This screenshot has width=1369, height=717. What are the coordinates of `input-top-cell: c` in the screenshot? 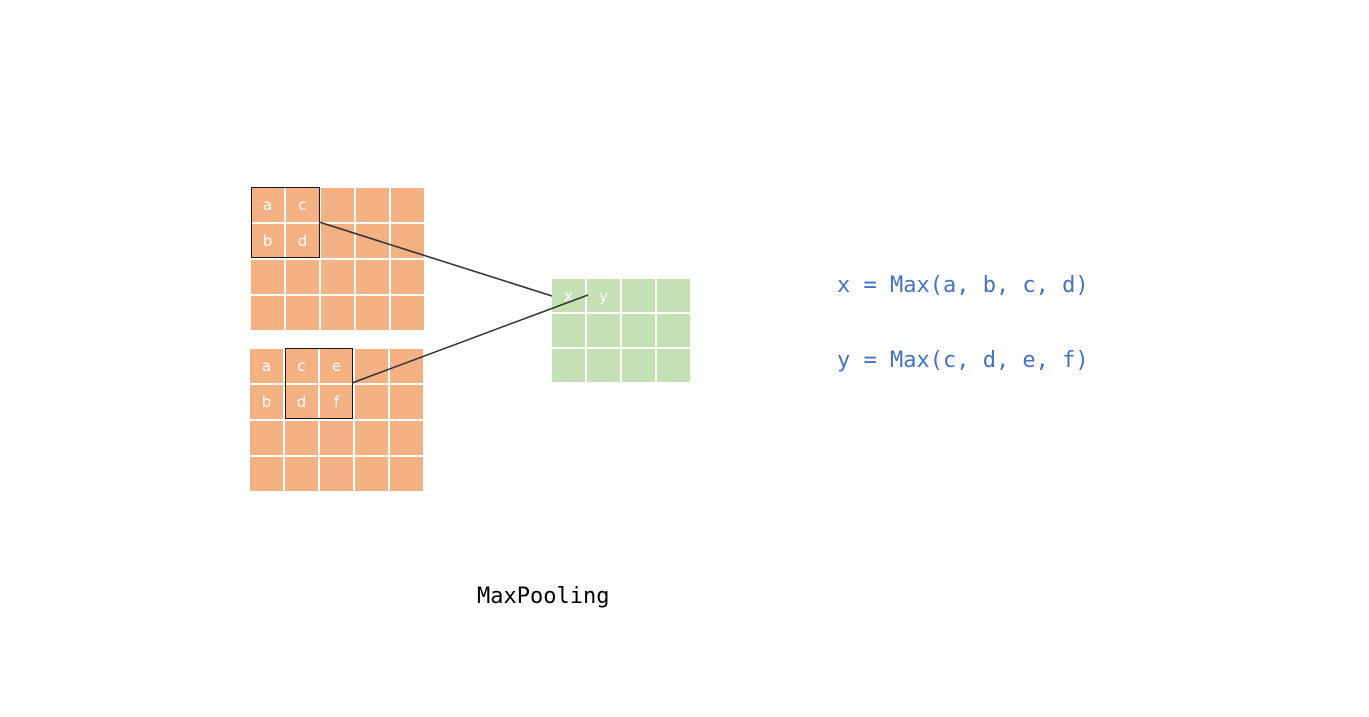 It's located at (302, 205).